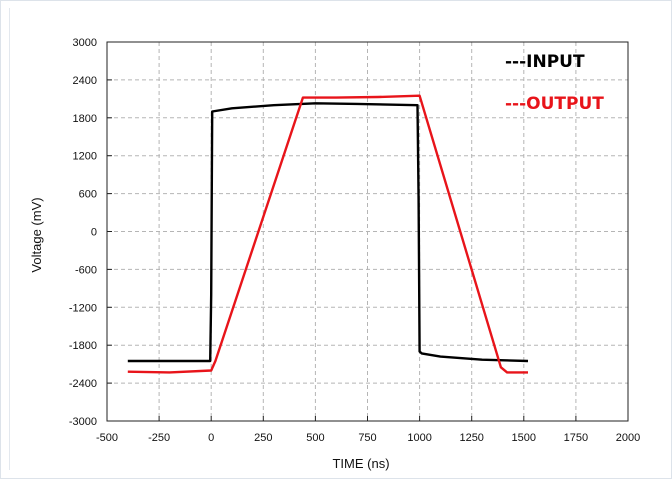 The image size is (672, 479). Describe the element at coordinates (9, 239) in the screenshot. I see `frame-divider` at that location.